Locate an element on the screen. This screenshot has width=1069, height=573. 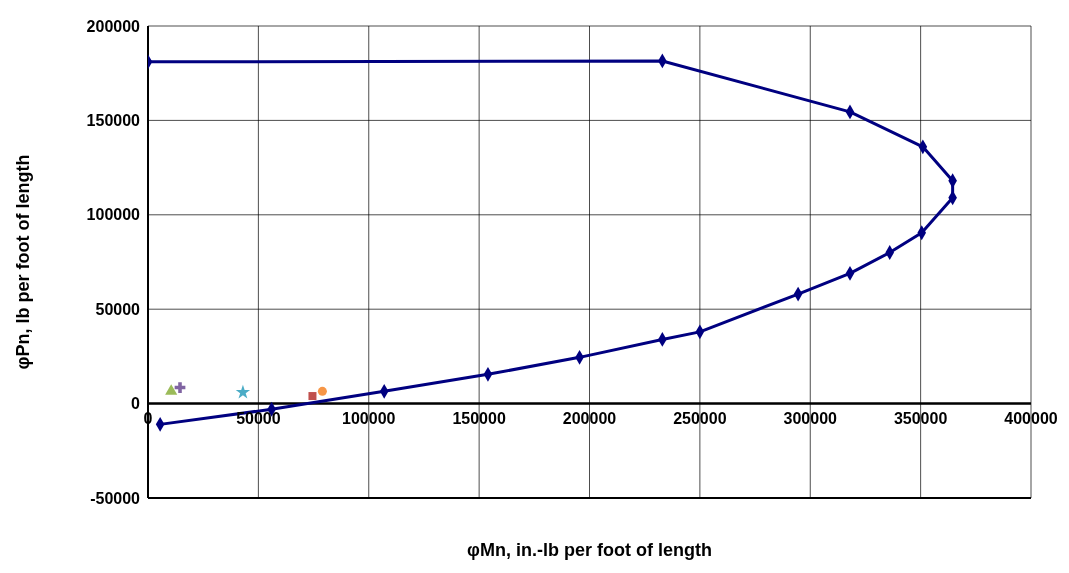
y-axis-title: φPn, lb per foot of length is located at coordinates (23, 262).